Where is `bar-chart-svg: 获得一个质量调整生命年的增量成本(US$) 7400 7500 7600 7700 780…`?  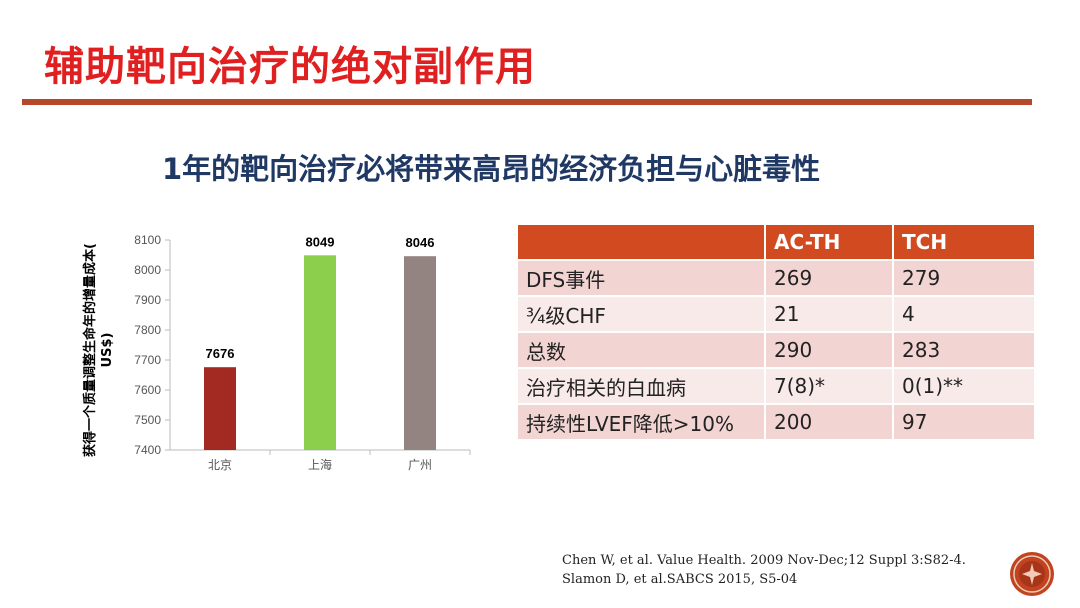 bar-chart-svg: 获得一个质量调整生命年的增量成本(US$) 7400 7500 7600 7700 780… is located at coordinates (276, 352).